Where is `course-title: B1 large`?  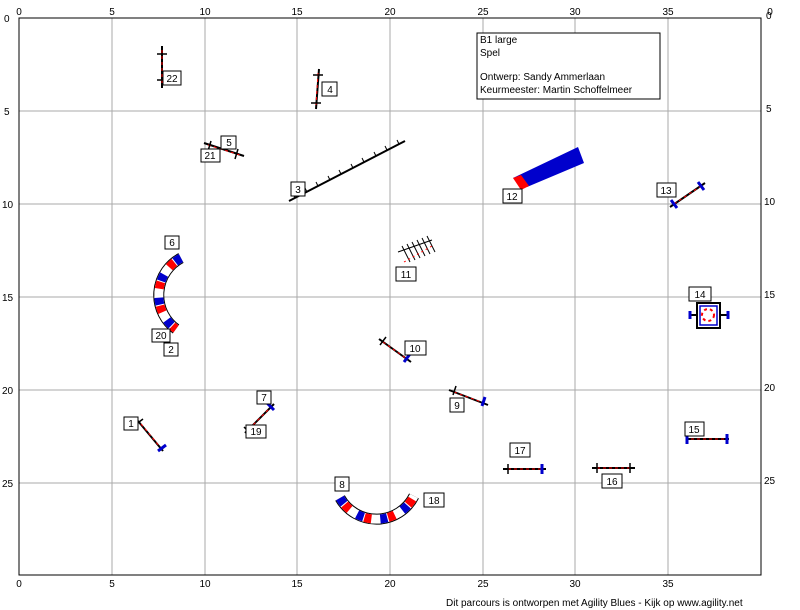
course-title: B1 large is located at coordinates (499, 40).